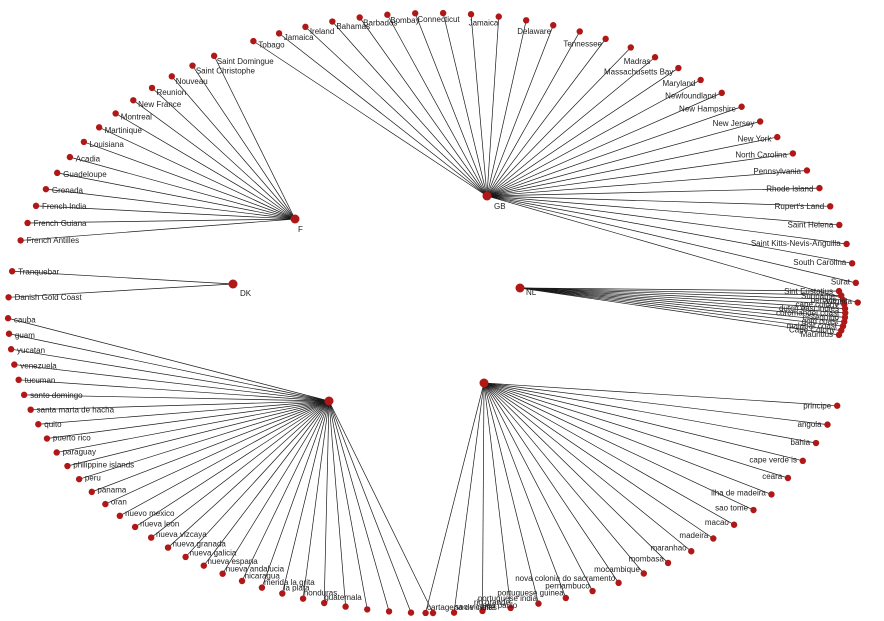 This screenshot has width=884, height=621. I want to click on leaf-label: Nouveau, so click(192, 81).